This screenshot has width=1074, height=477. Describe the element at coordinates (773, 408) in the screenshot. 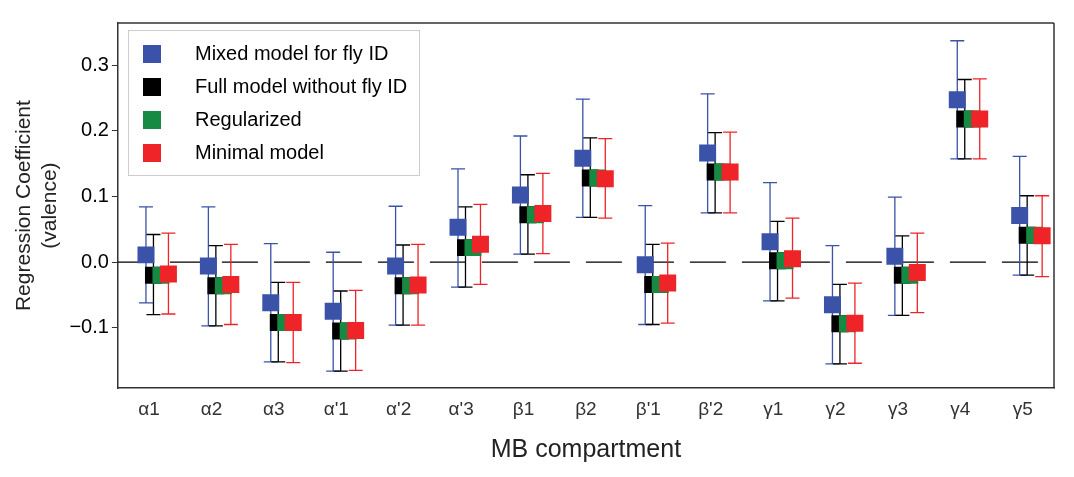

I see `x-tick-label: γ1` at that location.